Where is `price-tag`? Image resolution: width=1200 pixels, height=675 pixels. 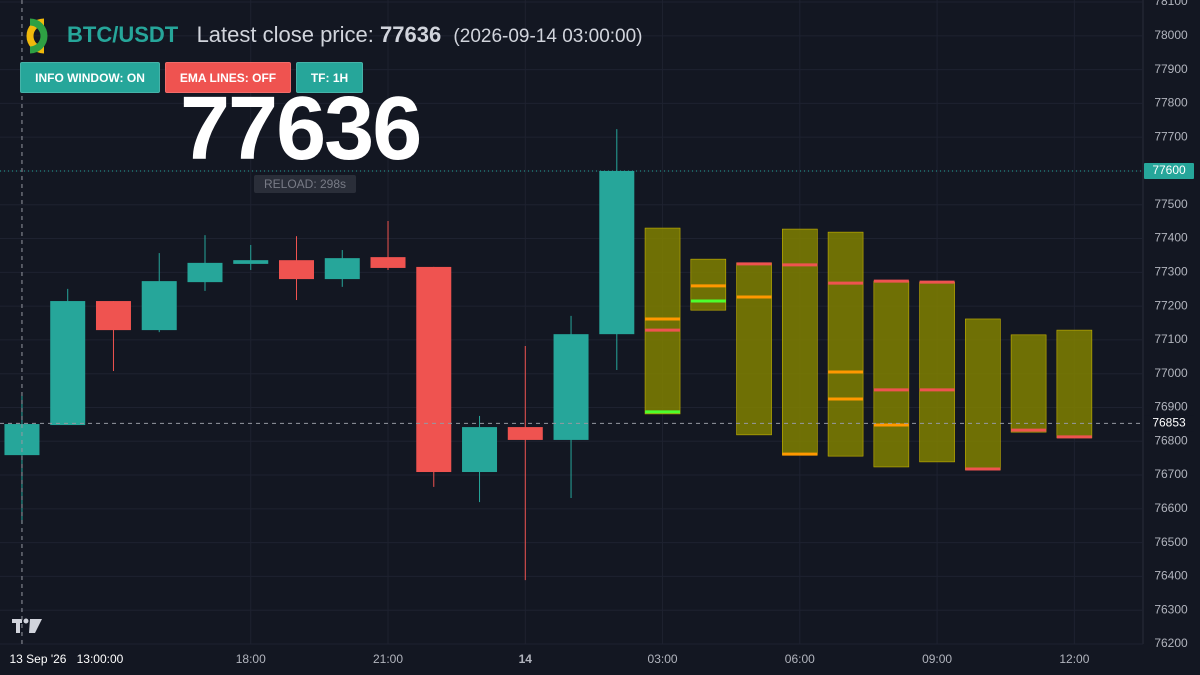
price-tag is located at coordinates (1169, 170).